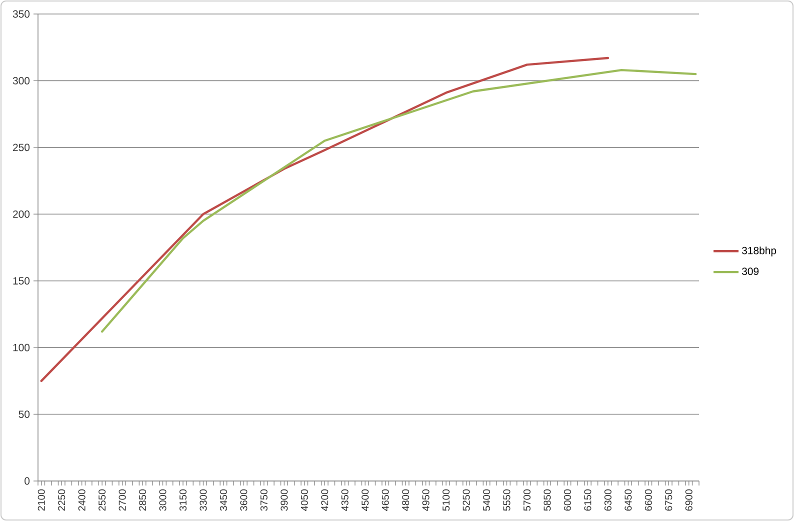  What do you see at coordinates (21, 148) in the screenshot?
I see `y-tick-label: 250` at bounding box center [21, 148].